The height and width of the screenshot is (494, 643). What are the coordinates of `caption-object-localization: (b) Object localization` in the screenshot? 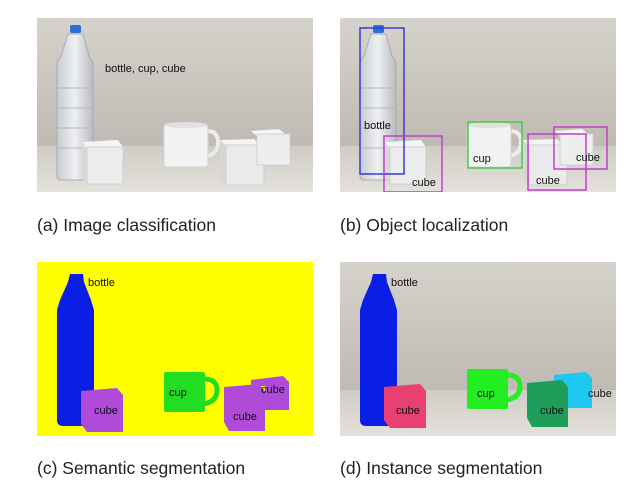 It's located at (424, 225).